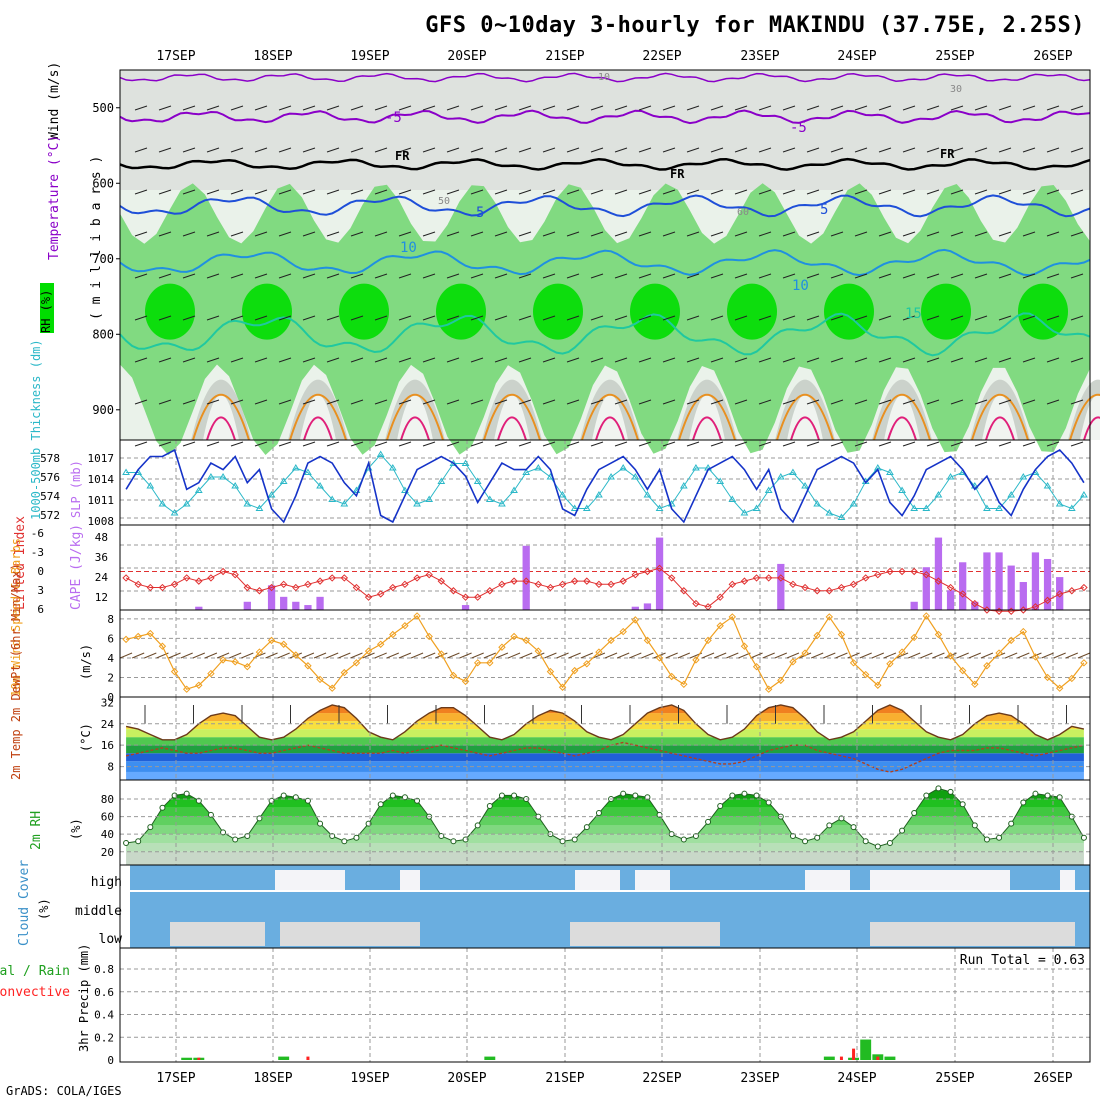 The width and height of the screenshot is (1100, 1100). What do you see at coordinates (101, 597) in the screenshot?
I see `cape-tick-label: 12` at bounding box center [101, 597].